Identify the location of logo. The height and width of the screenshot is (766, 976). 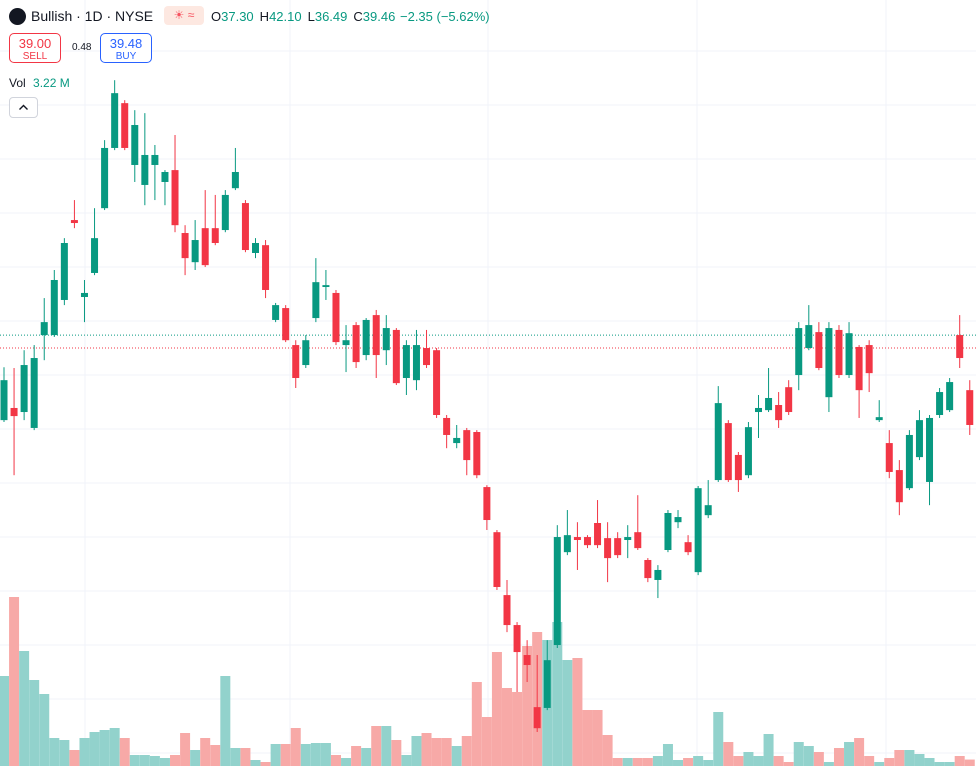
(17, 16).